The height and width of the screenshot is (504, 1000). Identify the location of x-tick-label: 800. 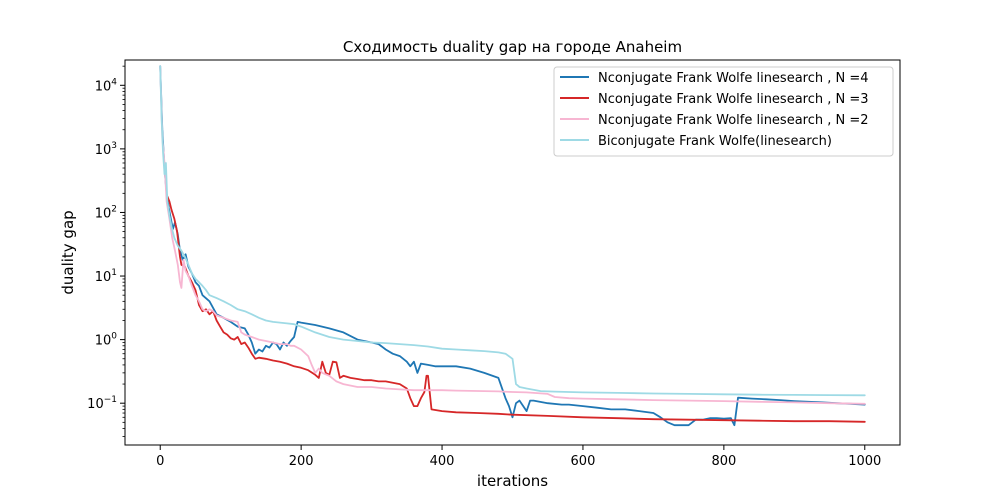
(723, 461).